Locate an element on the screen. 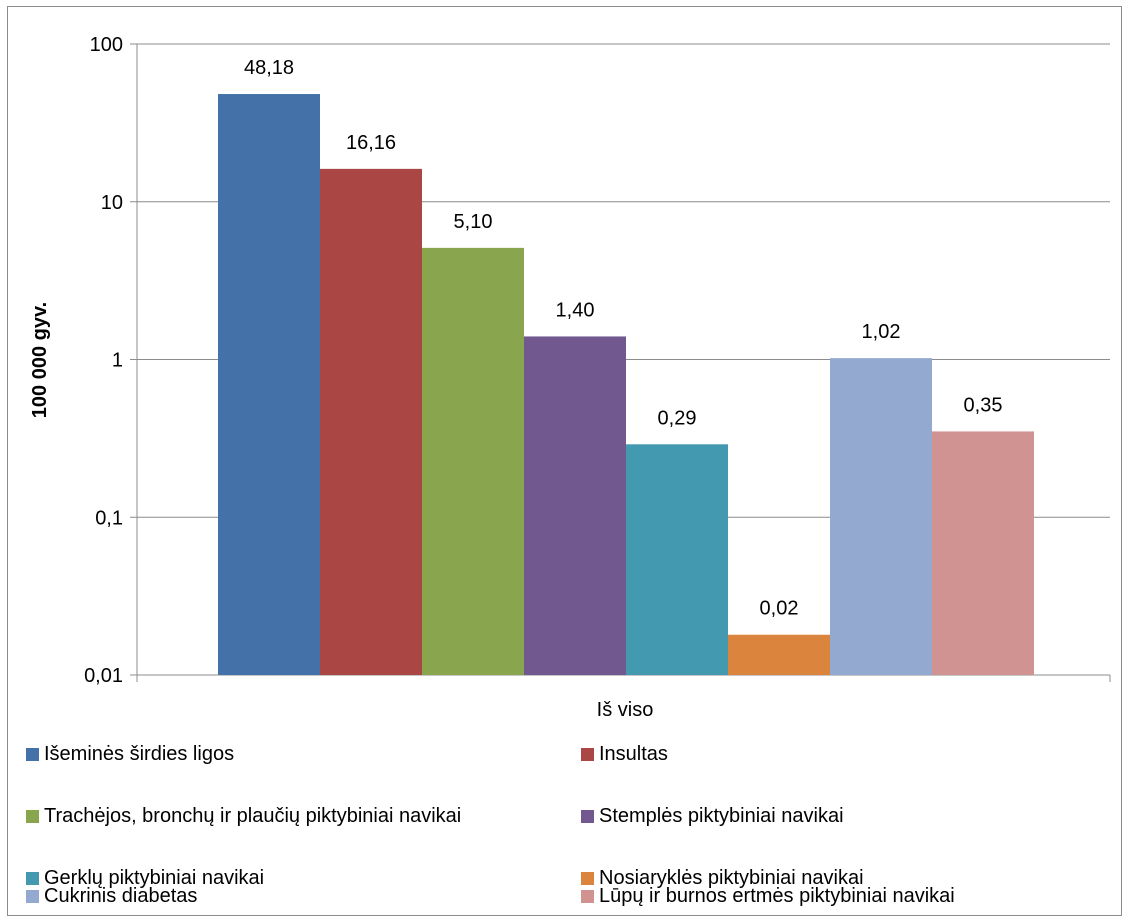 This screenshot has width=1130, height=922. data-label: 5,10 is located at coordinates (473, 222).